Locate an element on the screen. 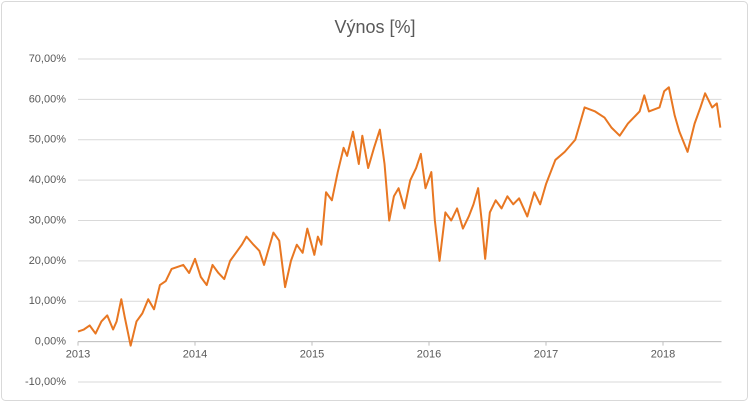 The width and height of the screenshot is (750, 411). x-tick-label: 2014 is located at coordinates (195, 355).